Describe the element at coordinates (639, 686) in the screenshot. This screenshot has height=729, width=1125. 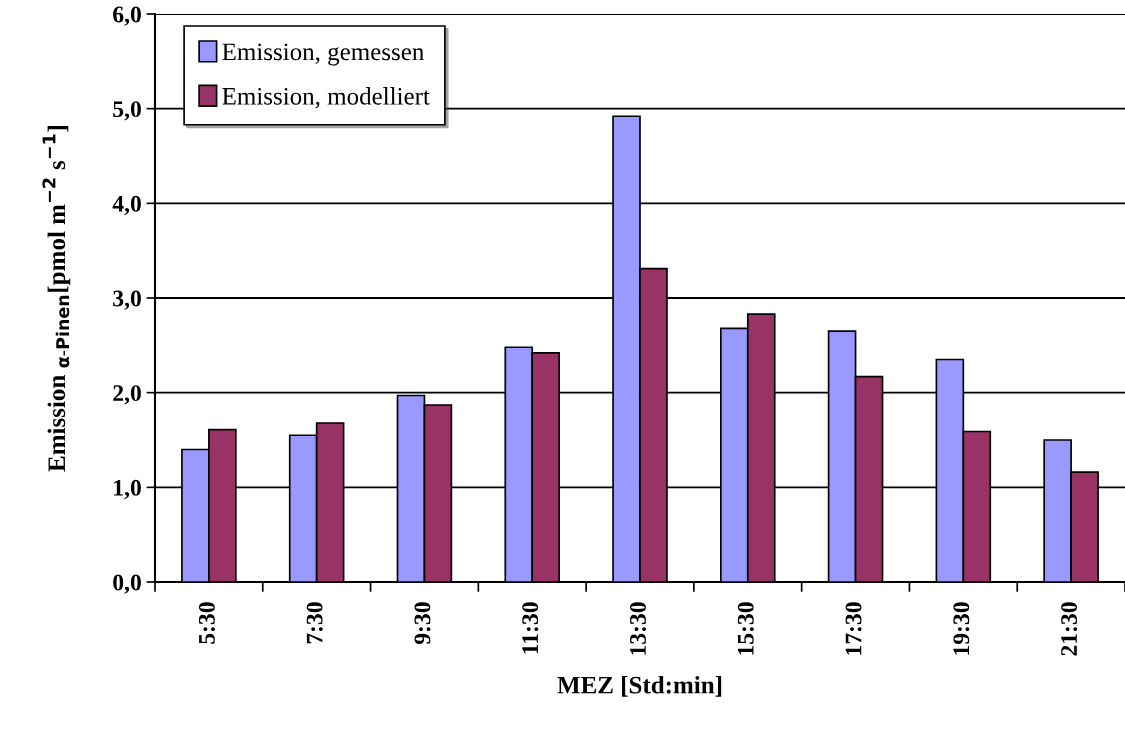
I see `x-axis-title: MEZ [Std:min]` at that location.